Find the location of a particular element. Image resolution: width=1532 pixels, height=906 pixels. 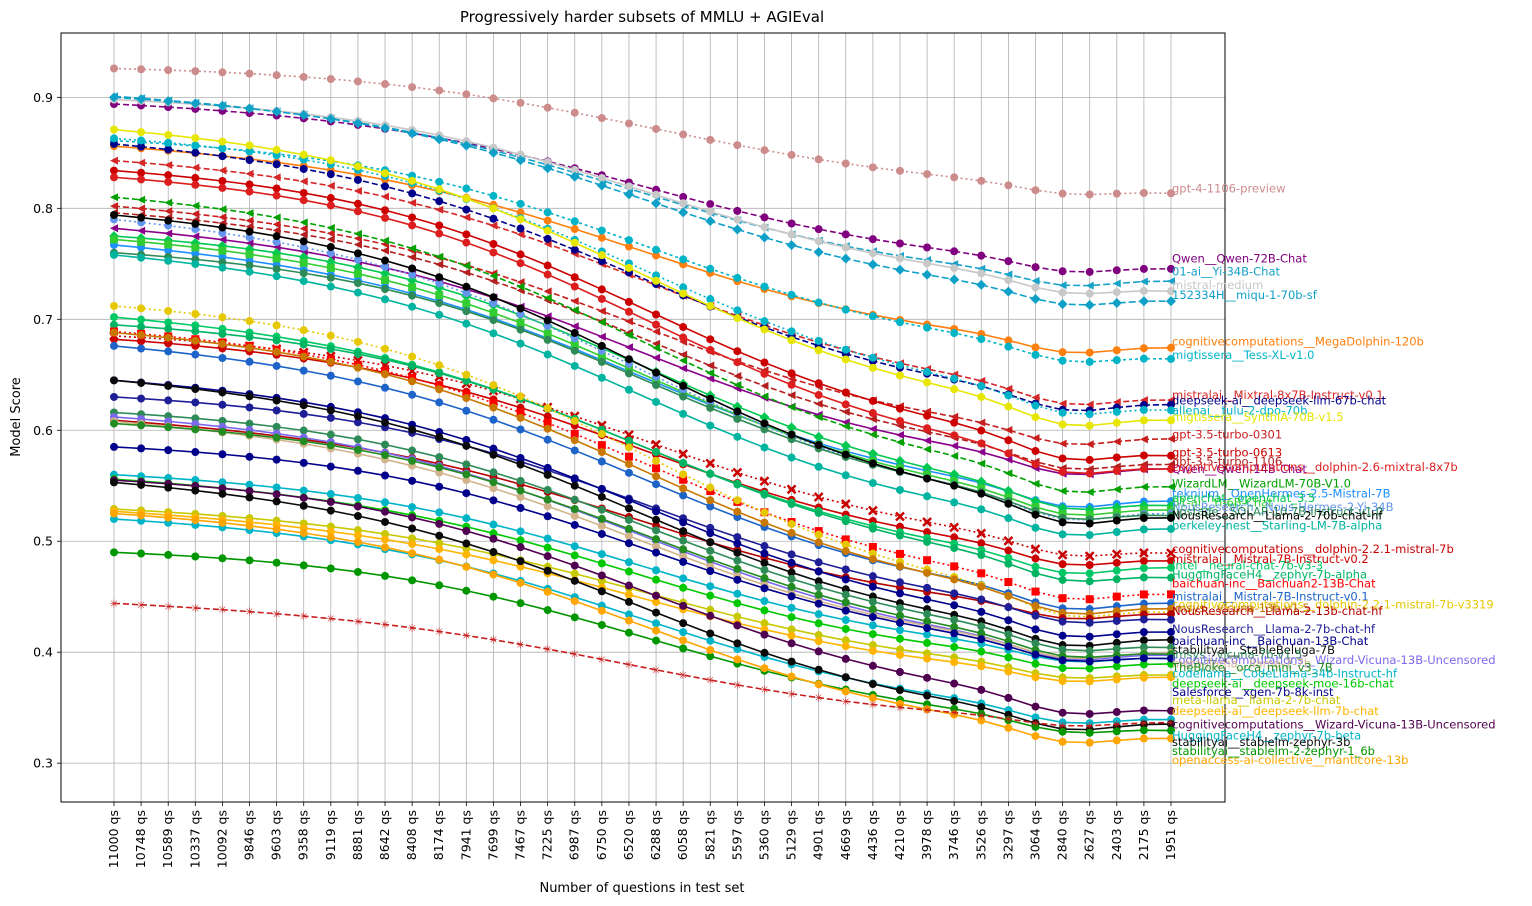

series-end-label: mistralai__Mistral-7B-Instruct-v0.1 is located at coordinates (1270, 597).